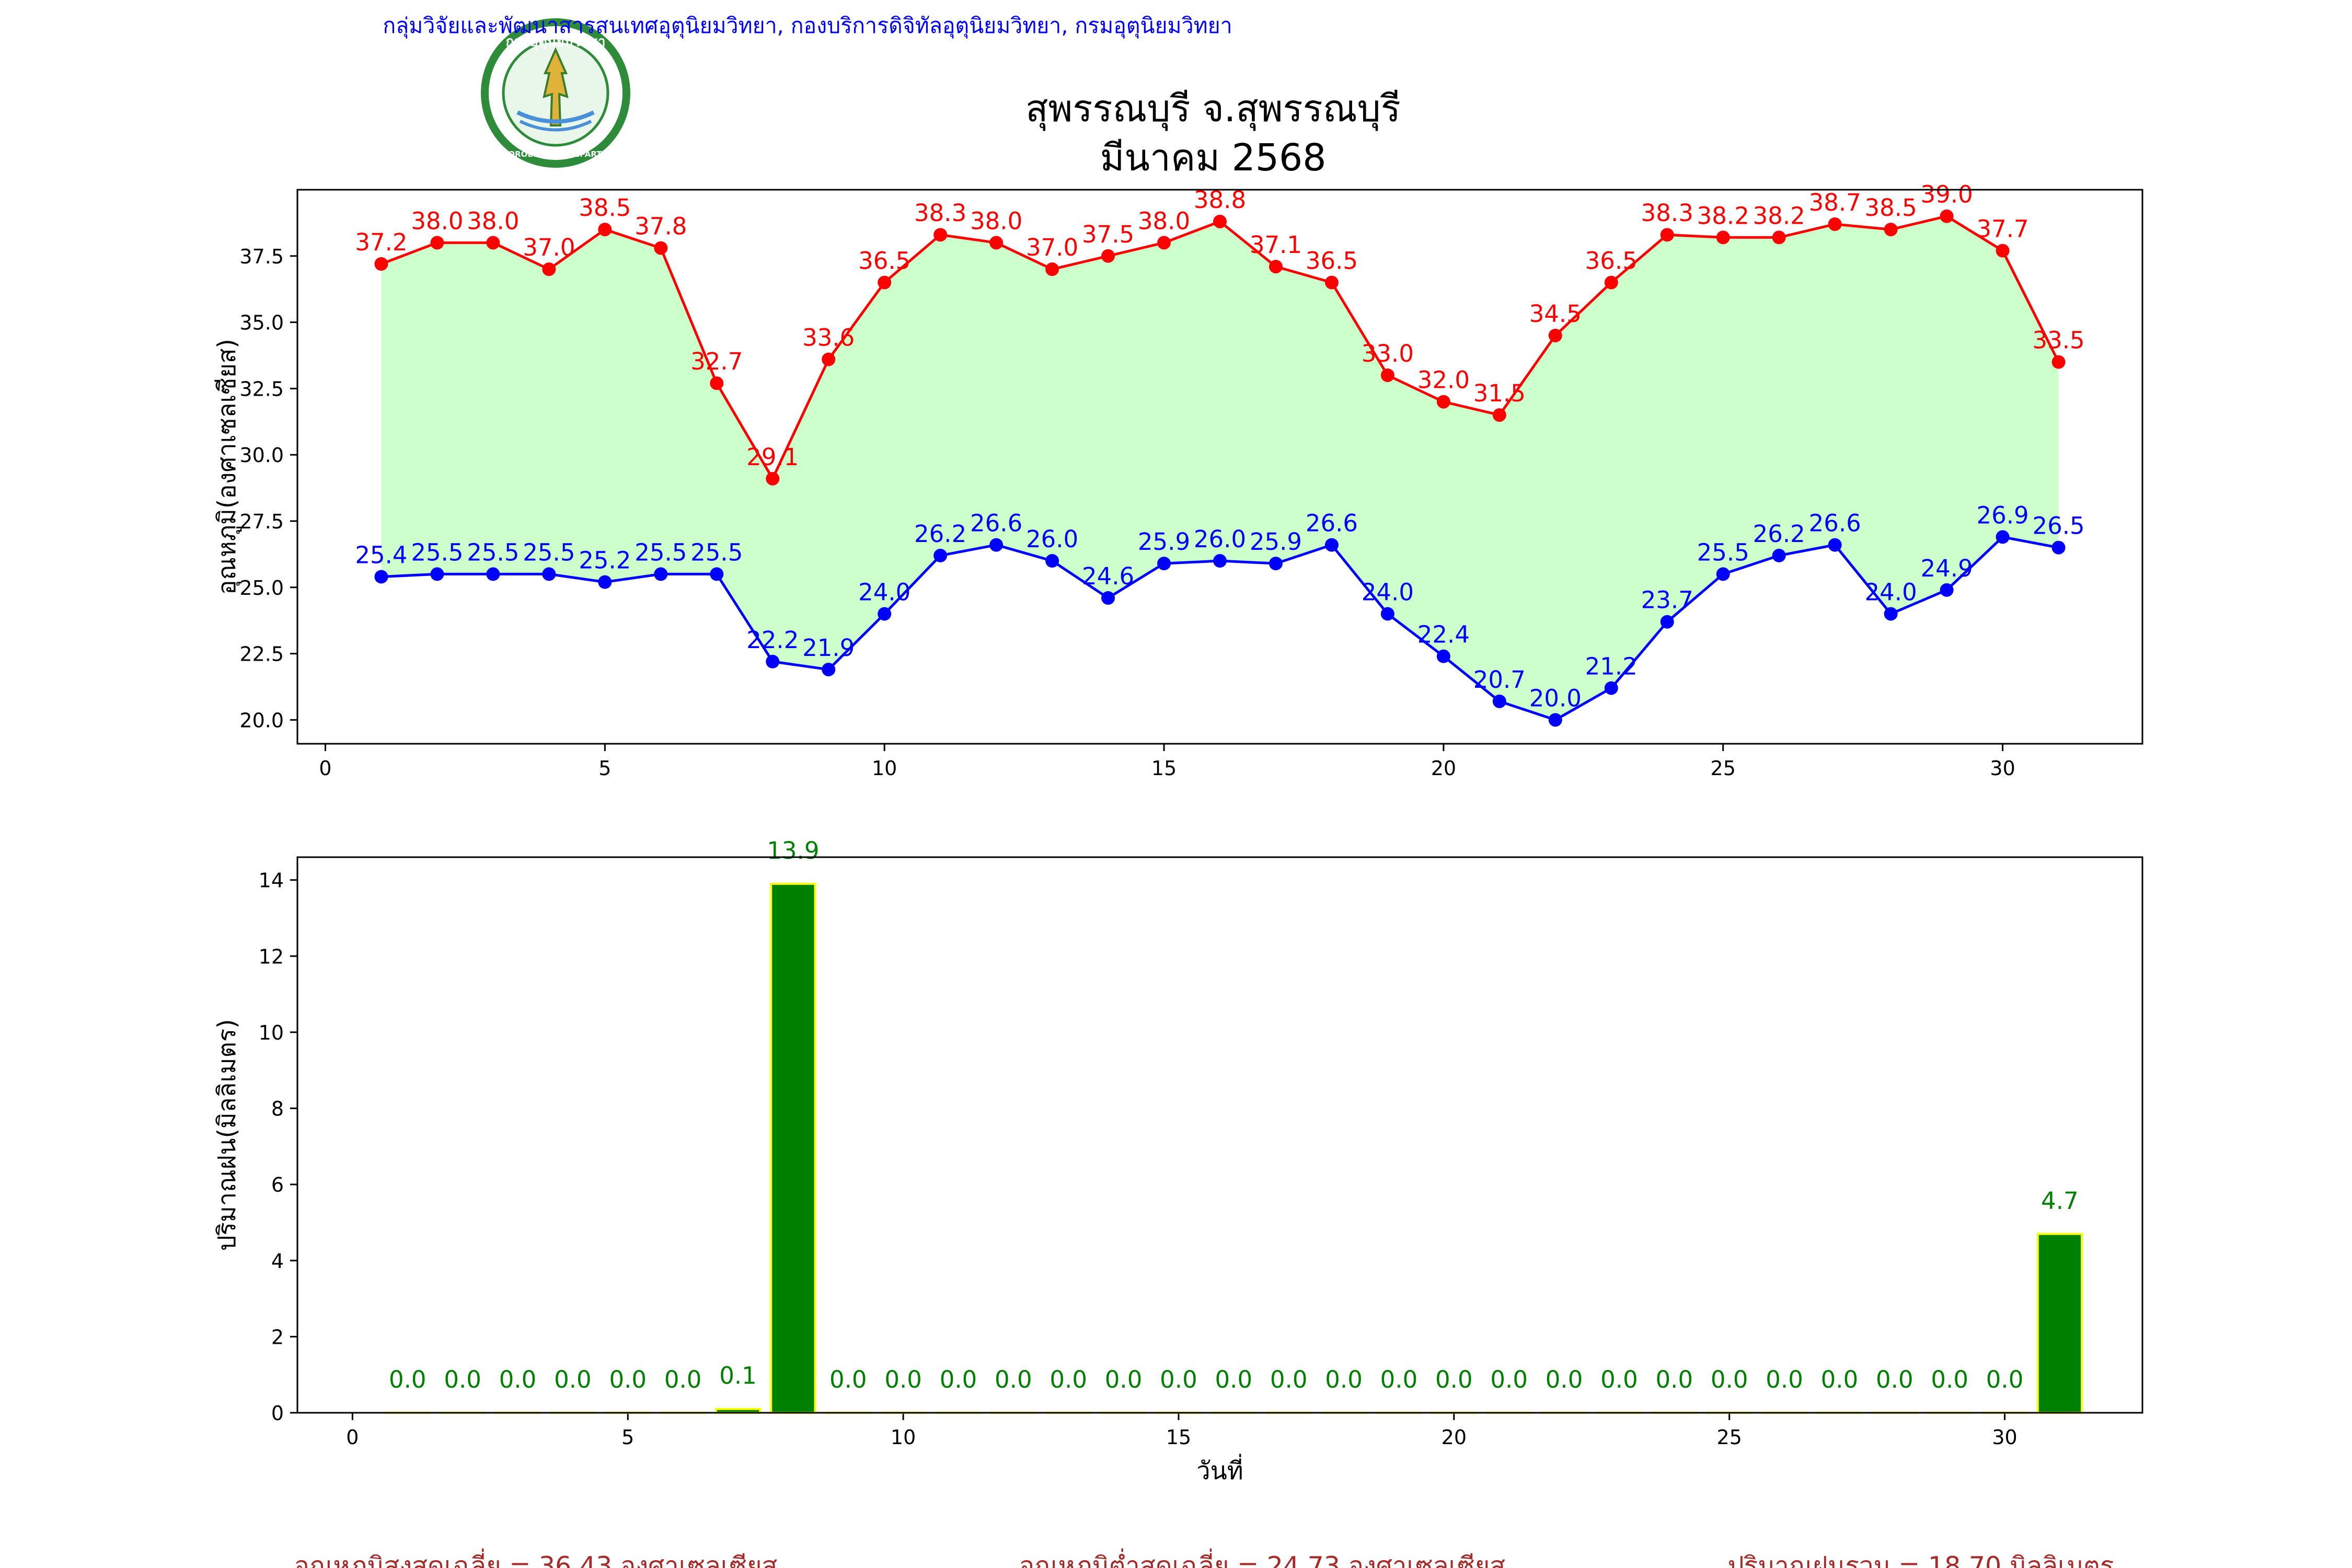 The width and height of the screenshot is (2352, 1568). What do you see at coordinates (271, 880) in the screenshot?
I see `y-tick-label: 14` at bounding box center [271, 880].